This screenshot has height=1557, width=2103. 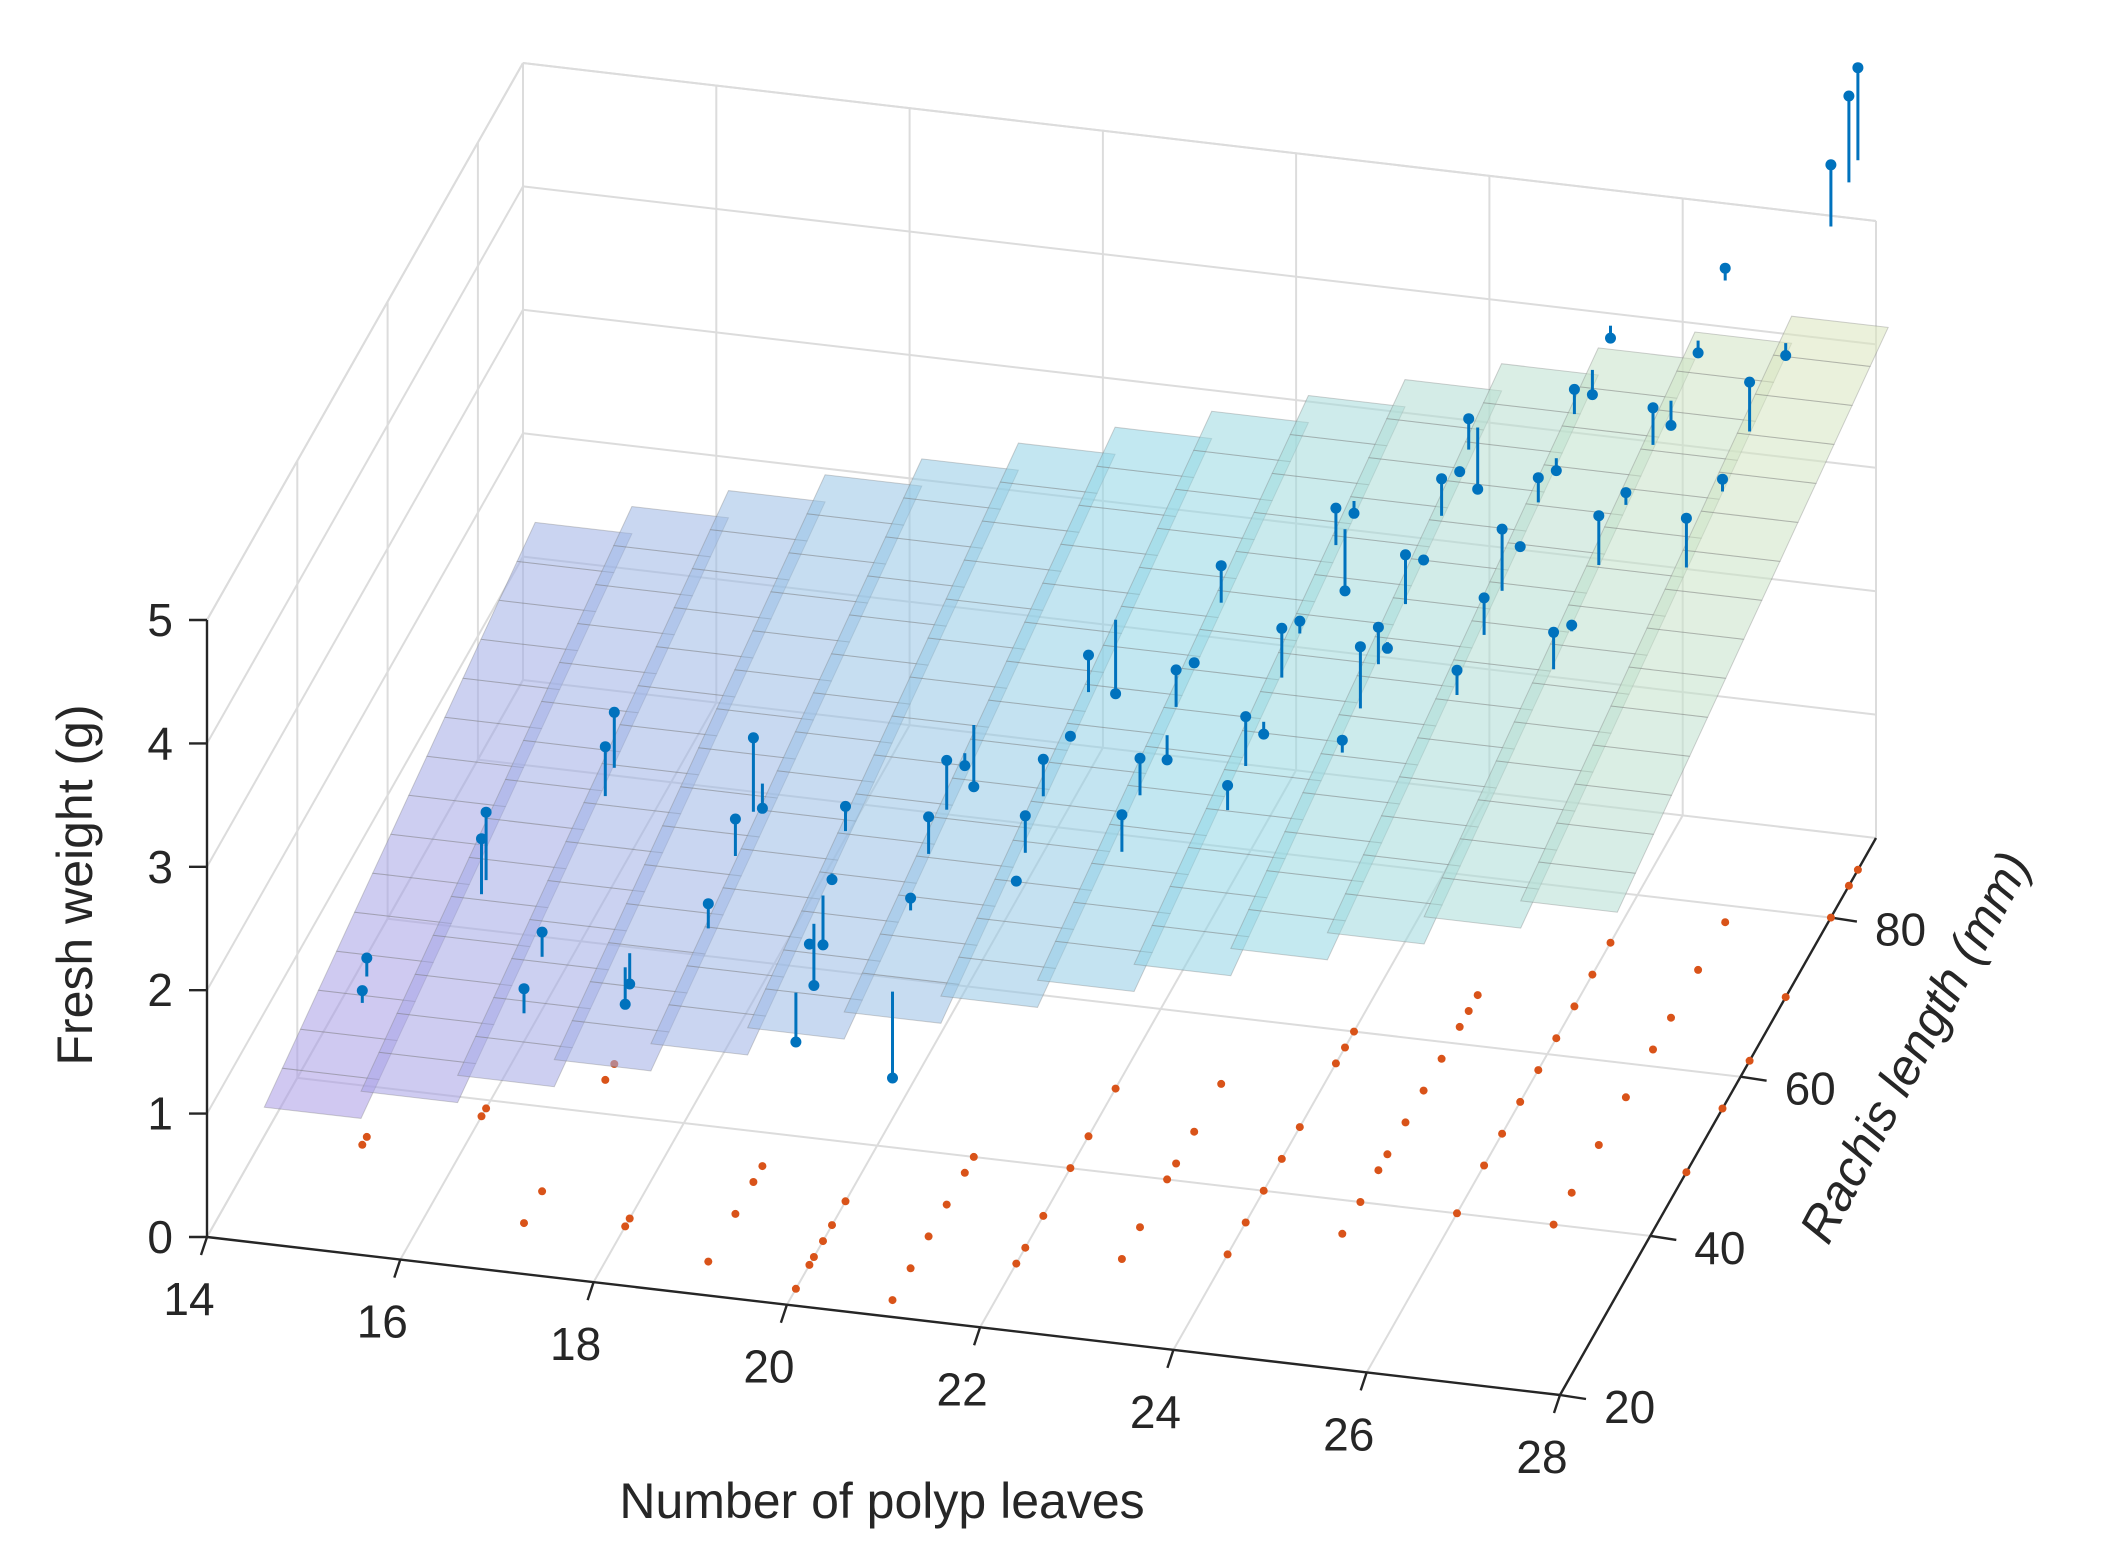 I want to click on x-tick-label: 28, so click(x=1541, y=1457).